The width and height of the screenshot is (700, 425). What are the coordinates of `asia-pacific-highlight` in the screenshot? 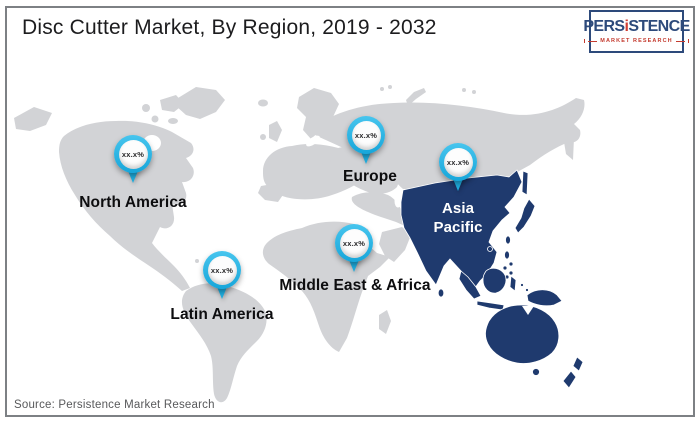 It's located at (492, 279).